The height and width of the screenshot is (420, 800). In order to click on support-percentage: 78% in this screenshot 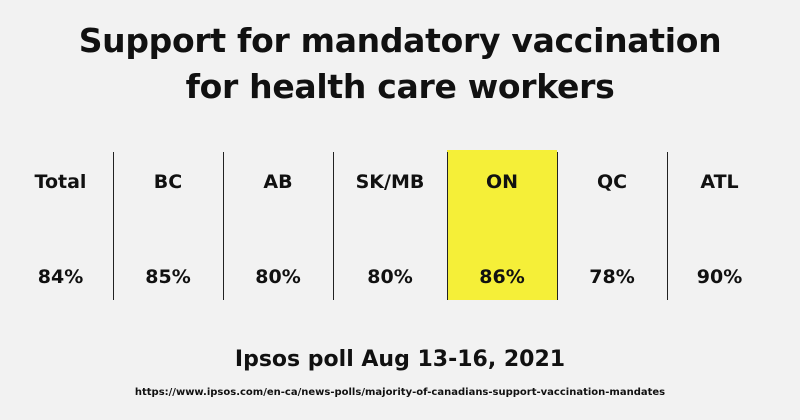, I will do `click(612, 277)`.